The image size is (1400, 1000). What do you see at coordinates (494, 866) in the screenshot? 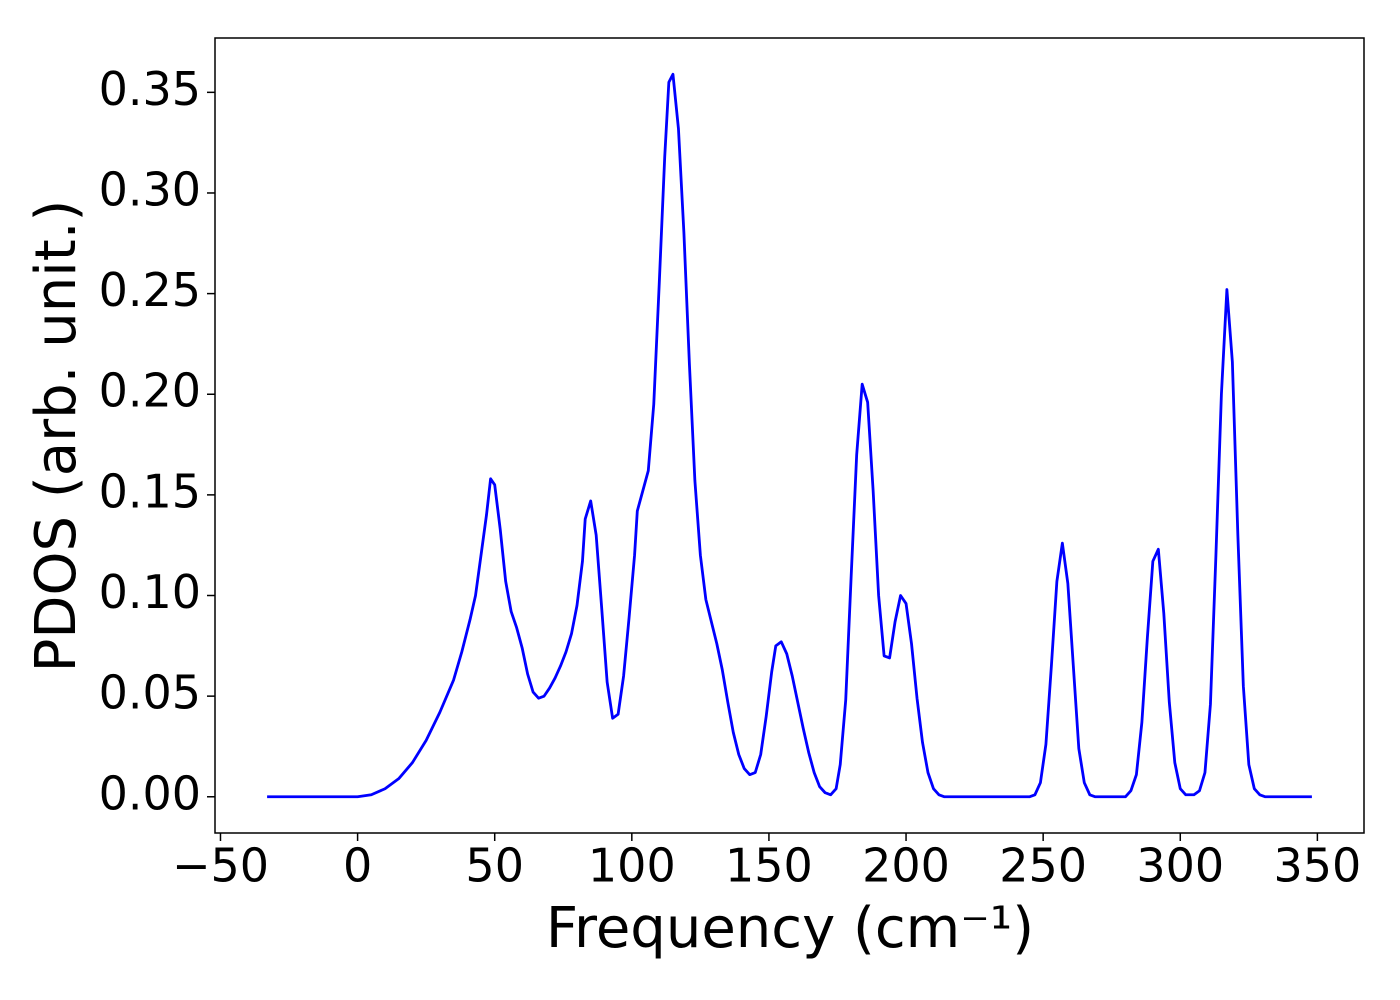
I see `x-tick-label: 50` at bounding box center [494, 866].